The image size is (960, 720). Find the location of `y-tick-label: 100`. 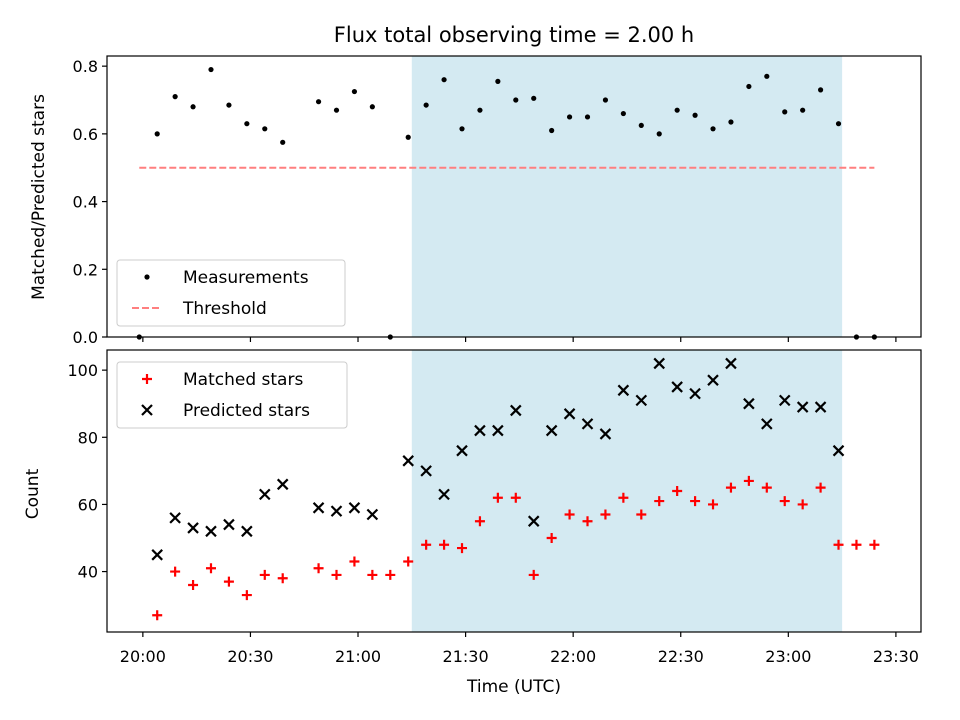

y-tick-label: 100 is located at coordinates (82, 370).